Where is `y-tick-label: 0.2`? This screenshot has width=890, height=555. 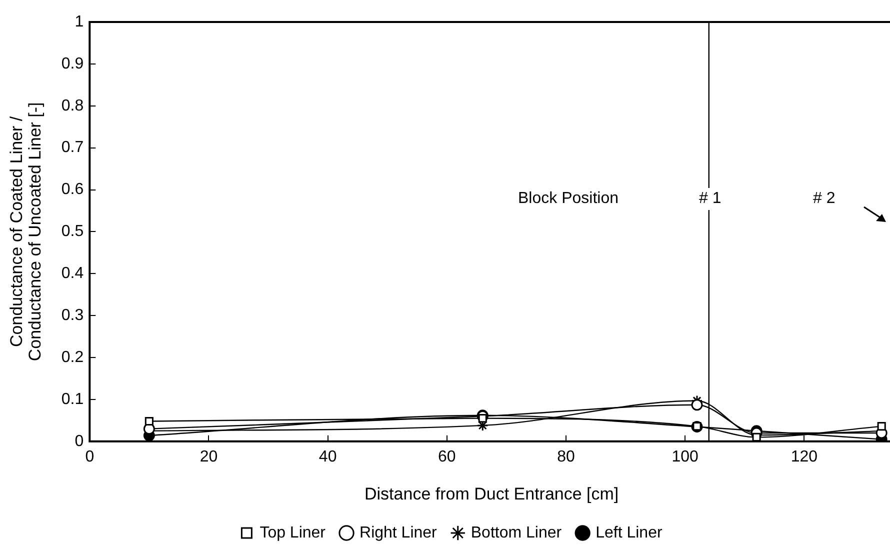 y-tick-label: 0.2 is located at coordinates (72, 357).